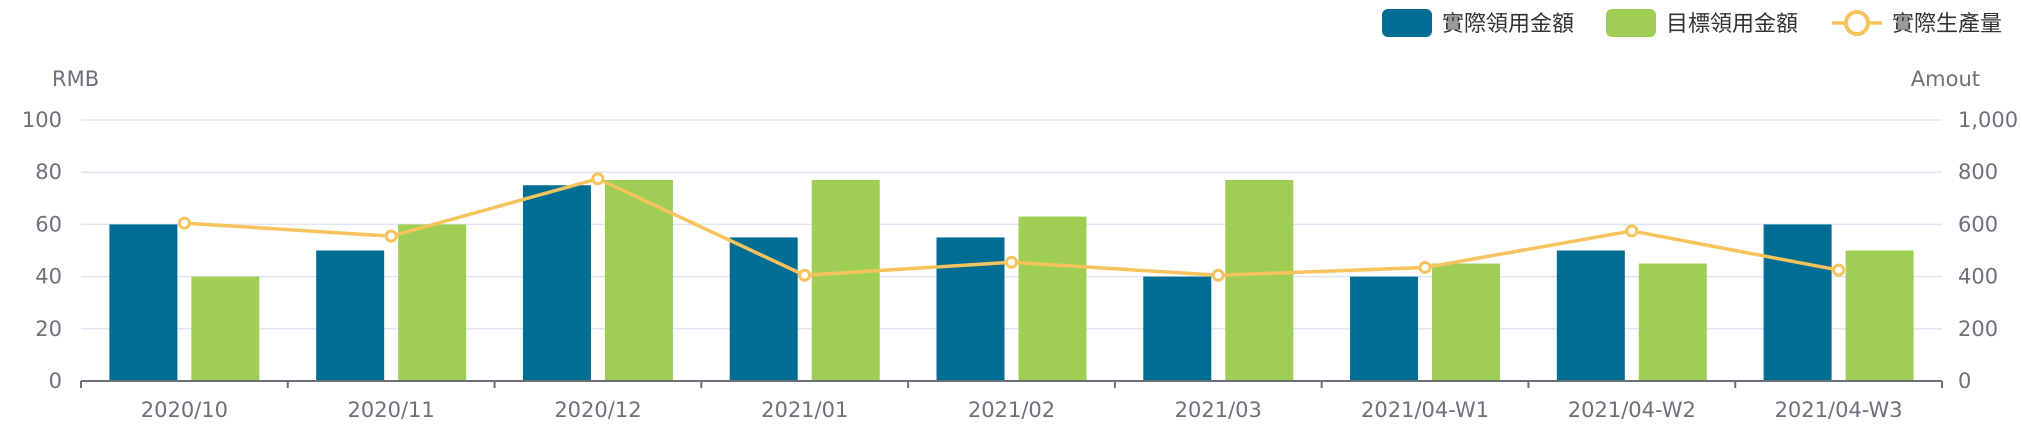  I want to click on y-tick-label: 100, so click(42, 120).